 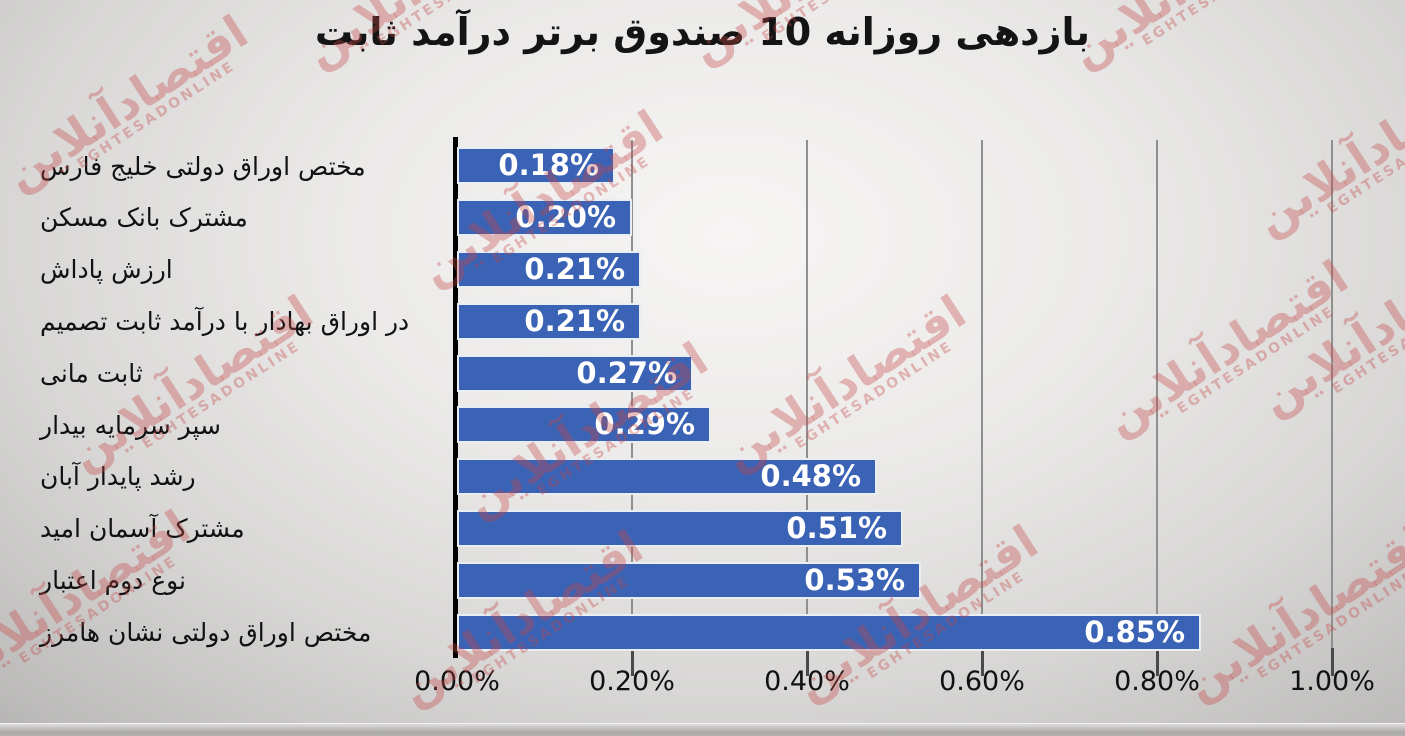 What do you see at coordinates (203, 166) in the screenshot?
I see `category-label: مختص اوراق دولتی خلیج فارس` at bounding box center [203, 166].